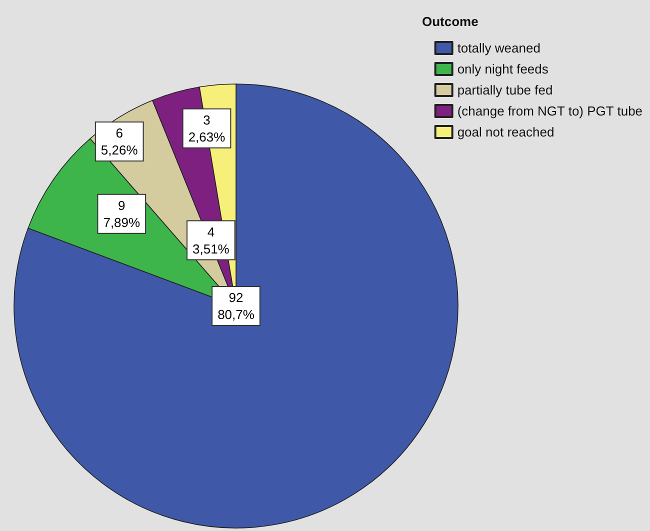 The width and height of the screenshot is (650, 531). I want to click on legend-label: only night feeds, so click(503, 69).